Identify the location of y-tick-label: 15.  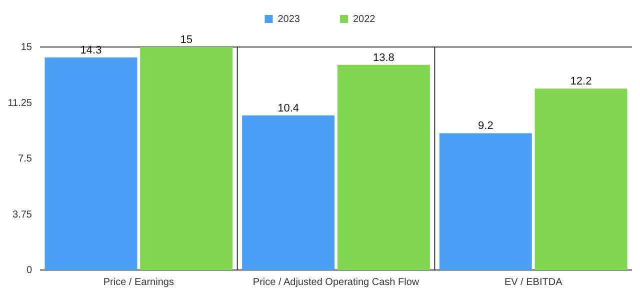
(26, 48).